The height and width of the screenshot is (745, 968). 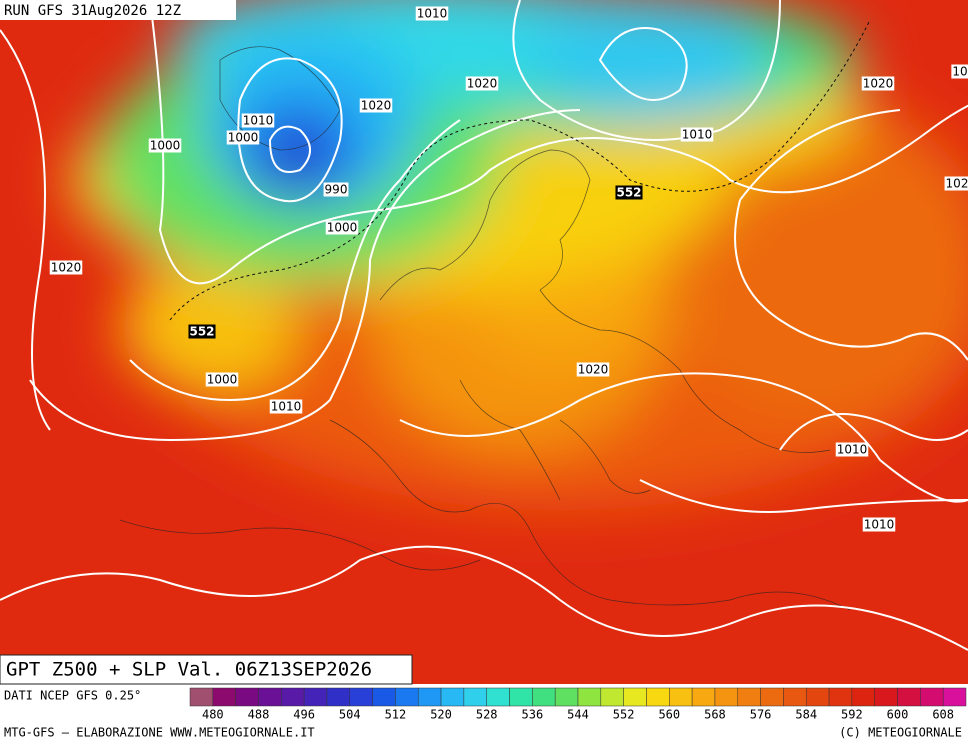 I want to click on map-title: GPT Z500 + SLP Val. 06Z13SEP2026, so click(x=189, y=670).